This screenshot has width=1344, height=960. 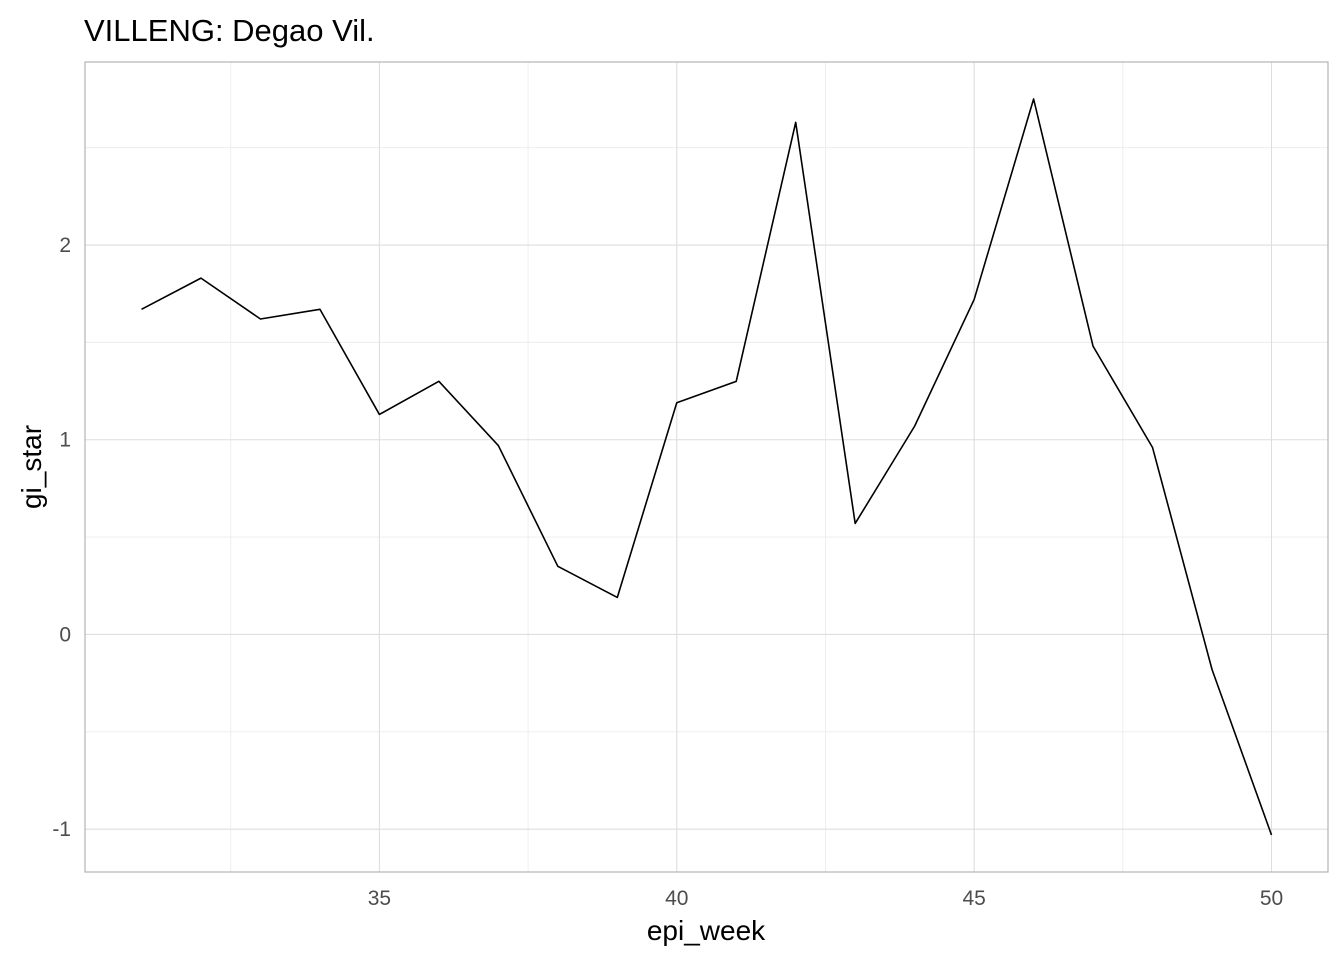 What do you see at coordinates (65, 245) in the screenshot?
I see `y-tick-label: 2` at bounding box center [65, 245].